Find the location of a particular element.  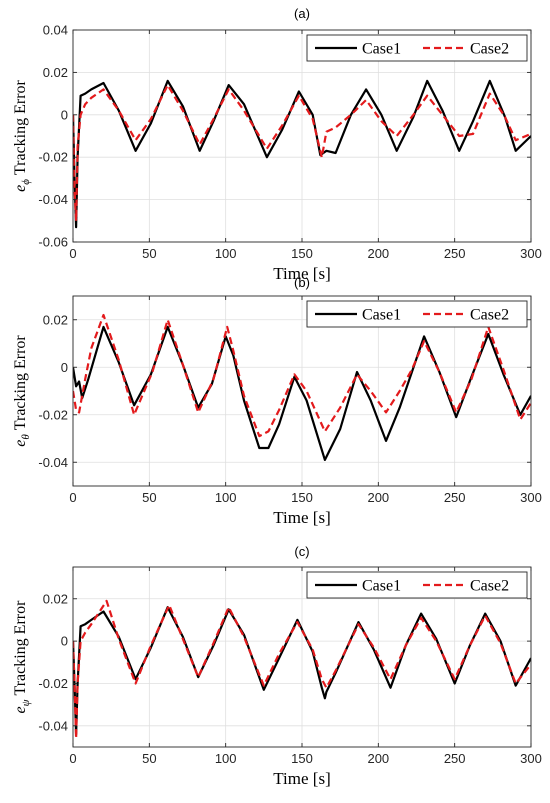

y-tick-label: 0.04 is located at coordinates (55, 30).